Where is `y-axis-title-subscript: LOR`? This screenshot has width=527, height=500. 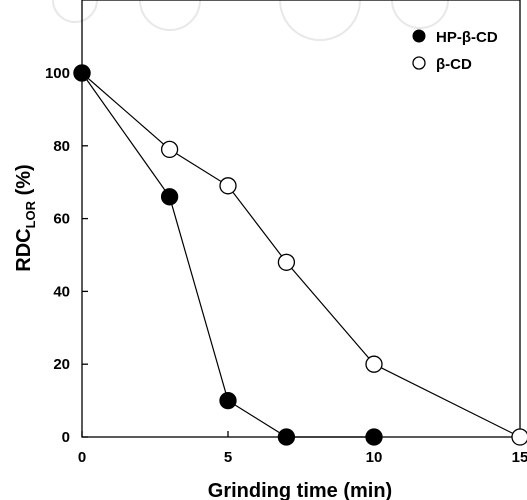 y-axis-title-subscript: LOR is located at coordinates (30, 214).